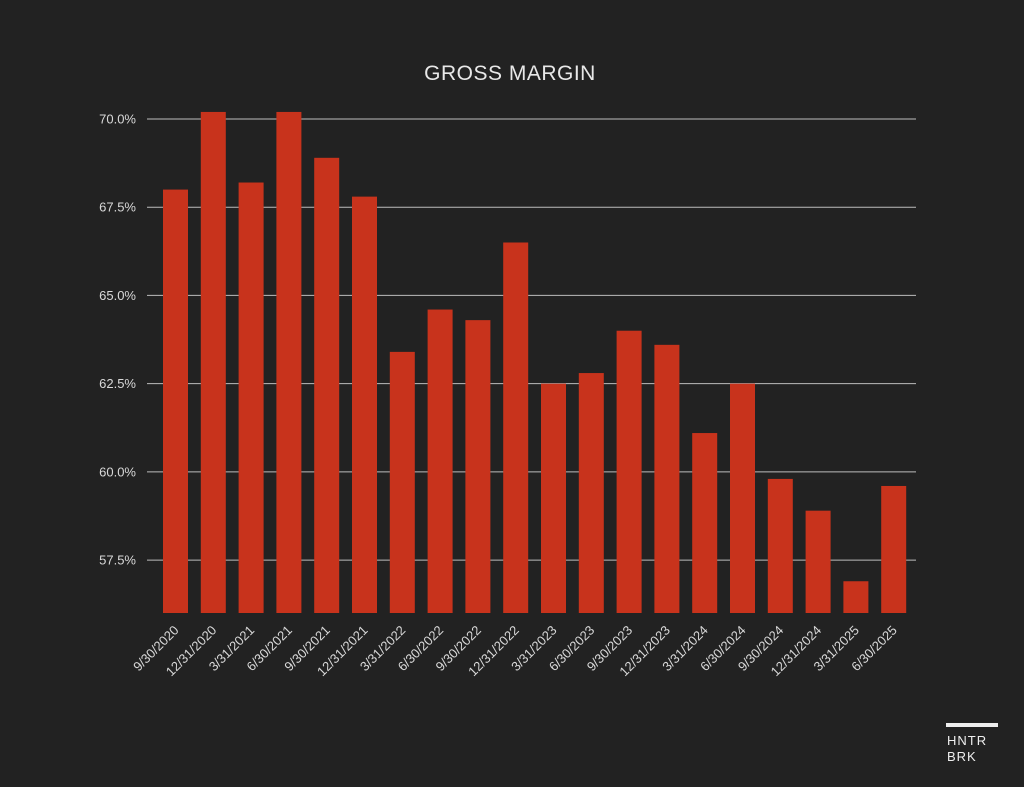 This screenshot has height=787, width=1024. I want to click on y-tick-label: 62.5%, so click(117, 383).